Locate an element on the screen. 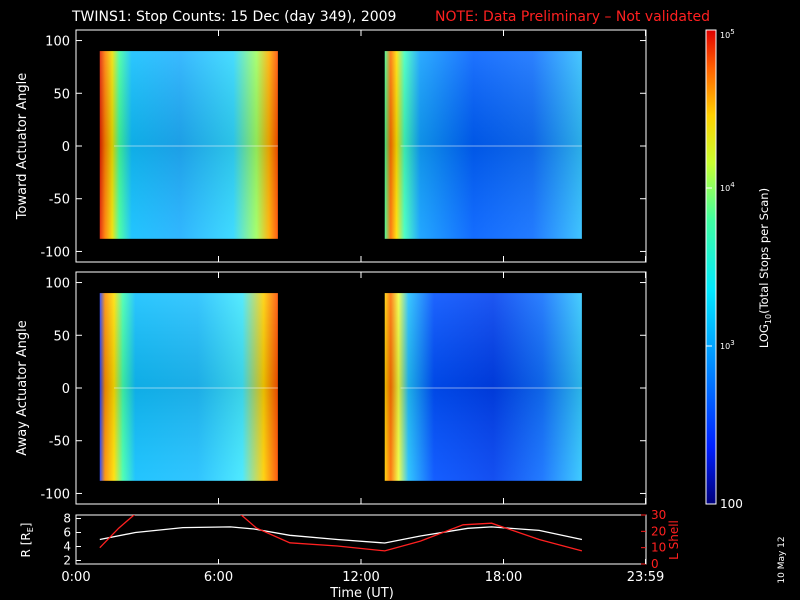 The height and width of the screenshot is (600, 800). orbit-left-tick-label: 6 is located at coordinates (67, 533).